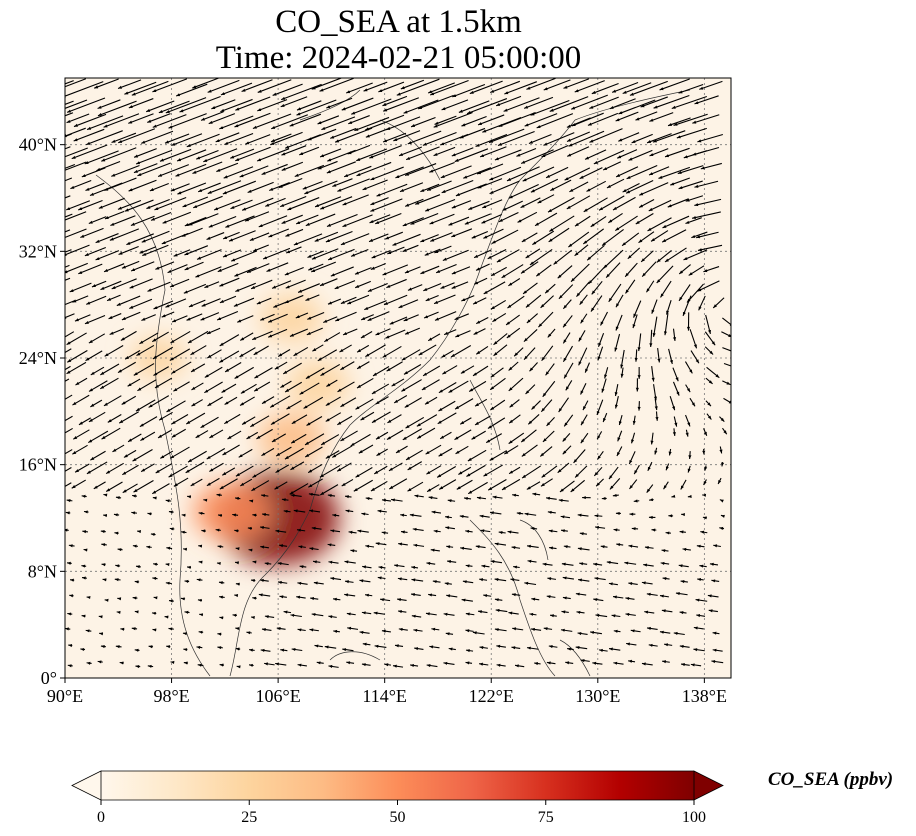  Describe the element at coordinates (318, 385) in the screenshot. I see `hotspot-southern-china` at that location.